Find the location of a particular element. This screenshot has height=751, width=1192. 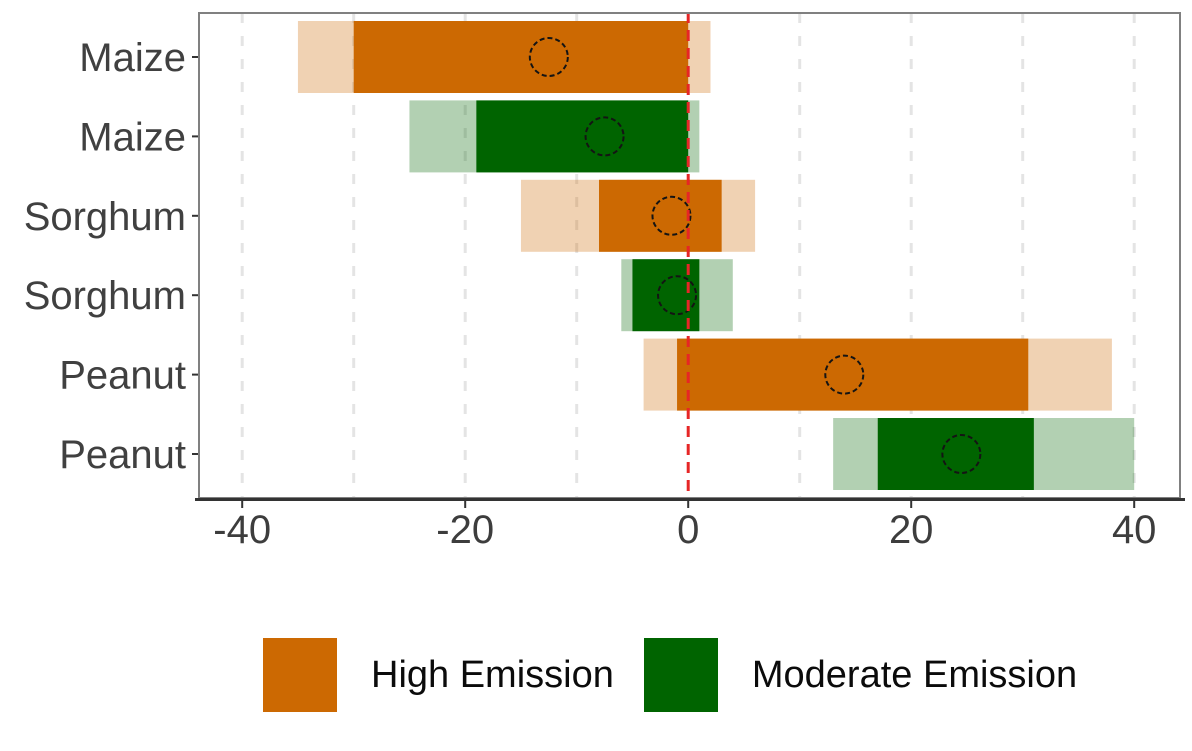

legend-label: Moderate Emission is located at coordinates (914, 674).